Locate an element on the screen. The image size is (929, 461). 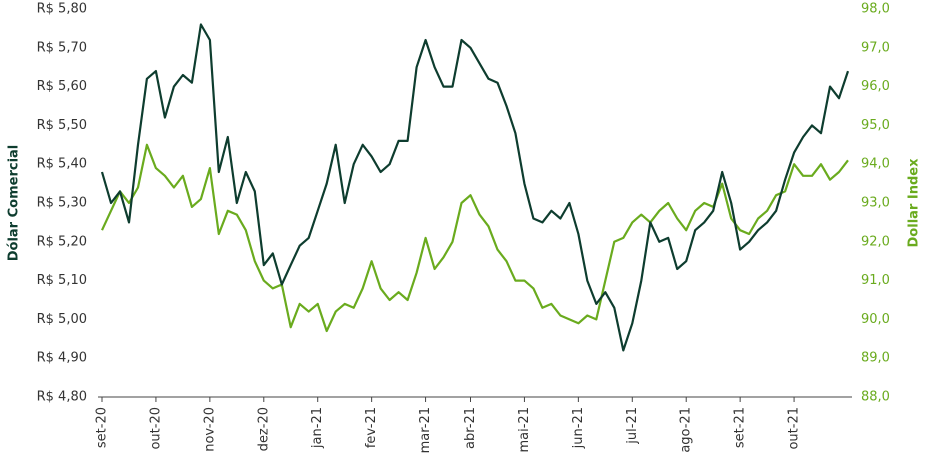
y2-tick-label: 91,0 is located at coordinates (875, 280).